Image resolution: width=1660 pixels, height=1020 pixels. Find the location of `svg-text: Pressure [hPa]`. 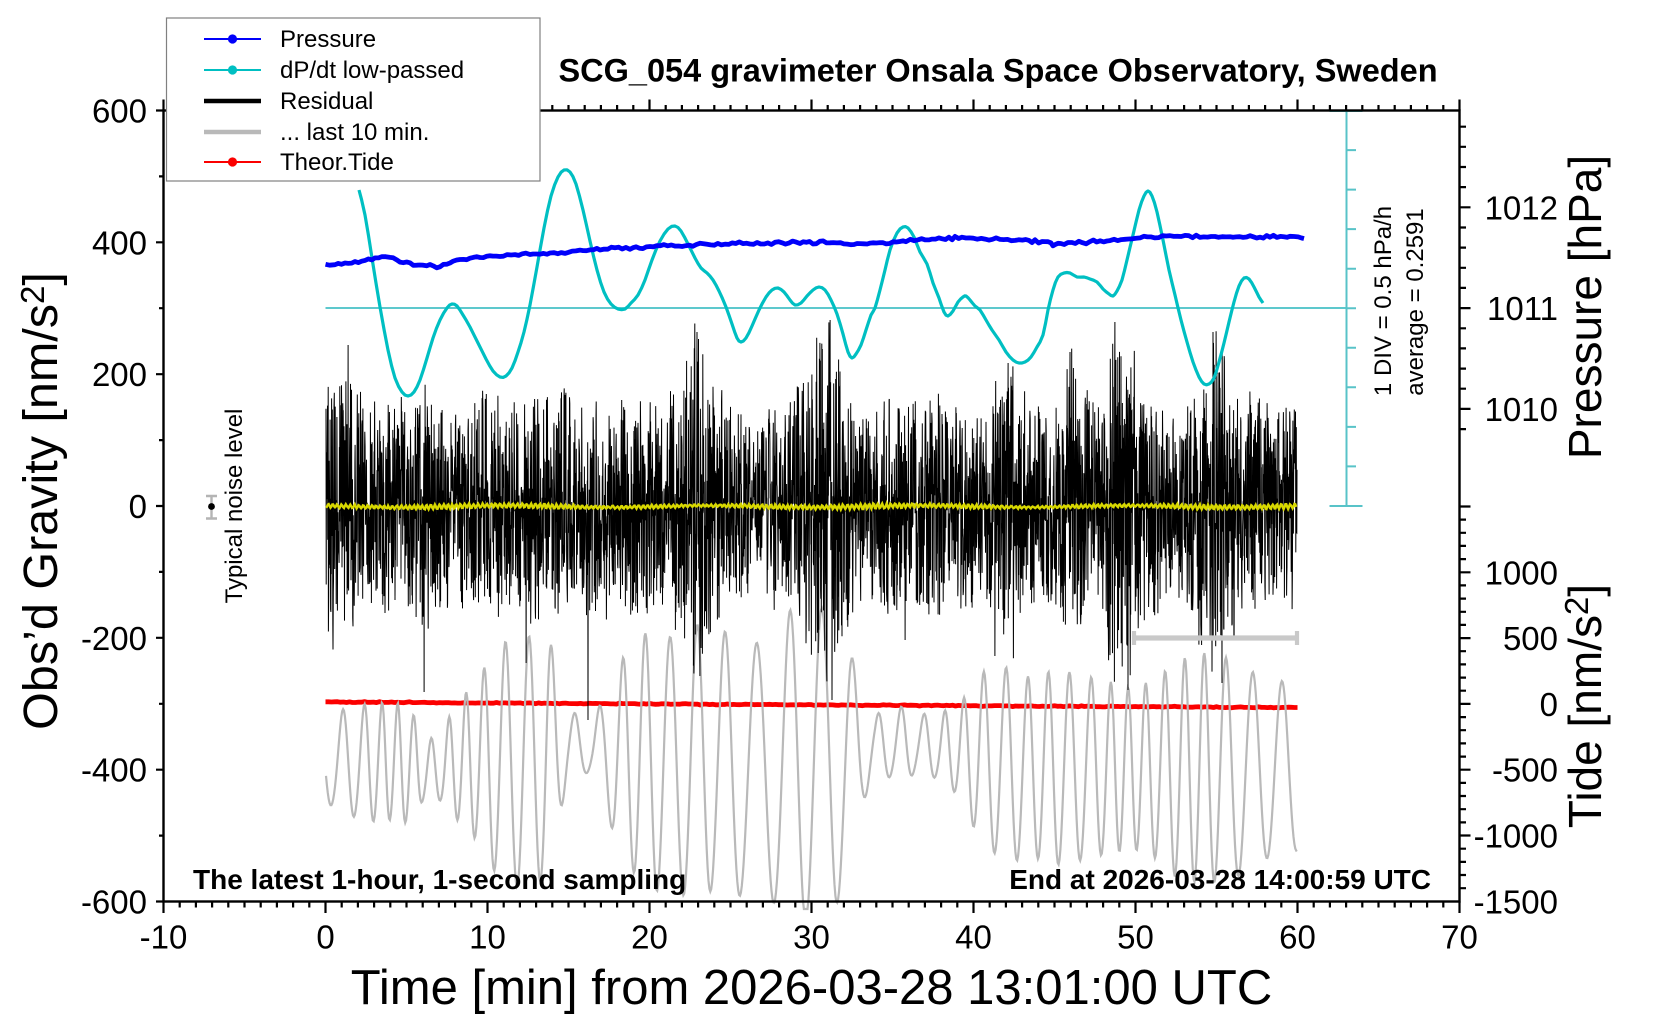

svg-text: Pressure [hPa] is located at coordinates (1585, 307).